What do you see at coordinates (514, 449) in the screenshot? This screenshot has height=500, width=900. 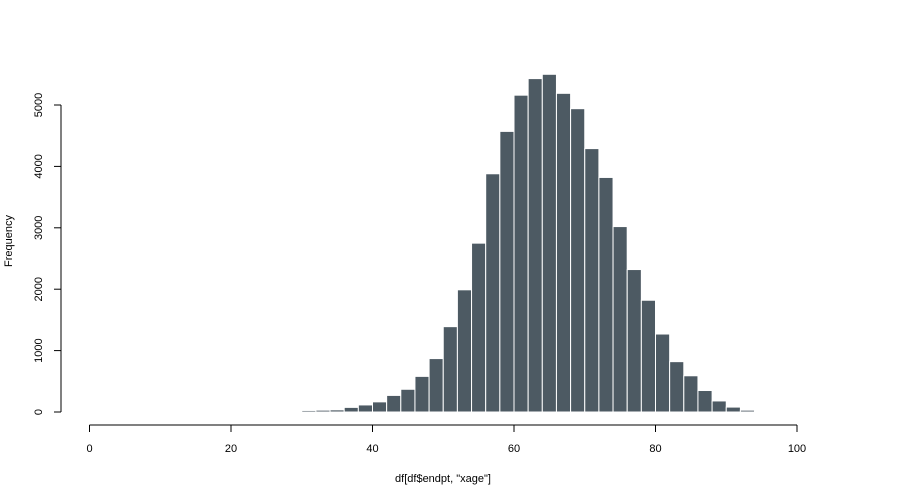 I see `x-tick-label: 60` at bounding box center [514, 449].